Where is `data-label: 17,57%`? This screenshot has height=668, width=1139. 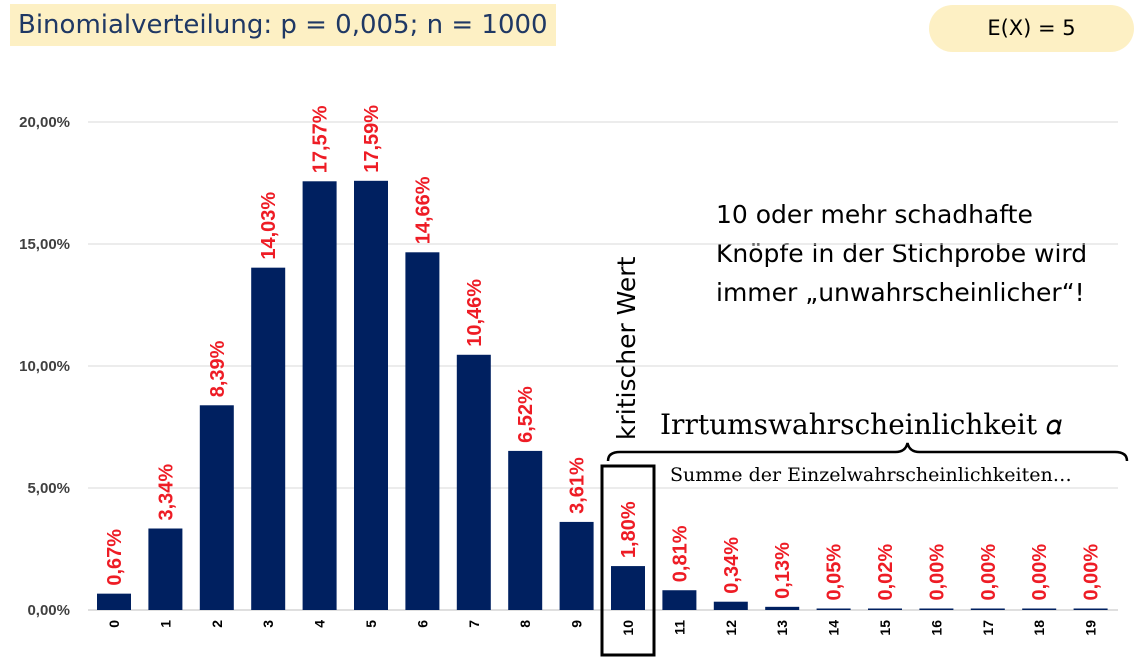 data-label: 17,57% is located at coordinates (321, 139).